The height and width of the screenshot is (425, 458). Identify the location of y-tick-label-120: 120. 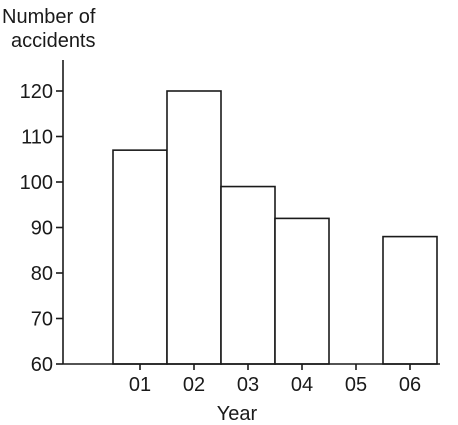
(36, 92).